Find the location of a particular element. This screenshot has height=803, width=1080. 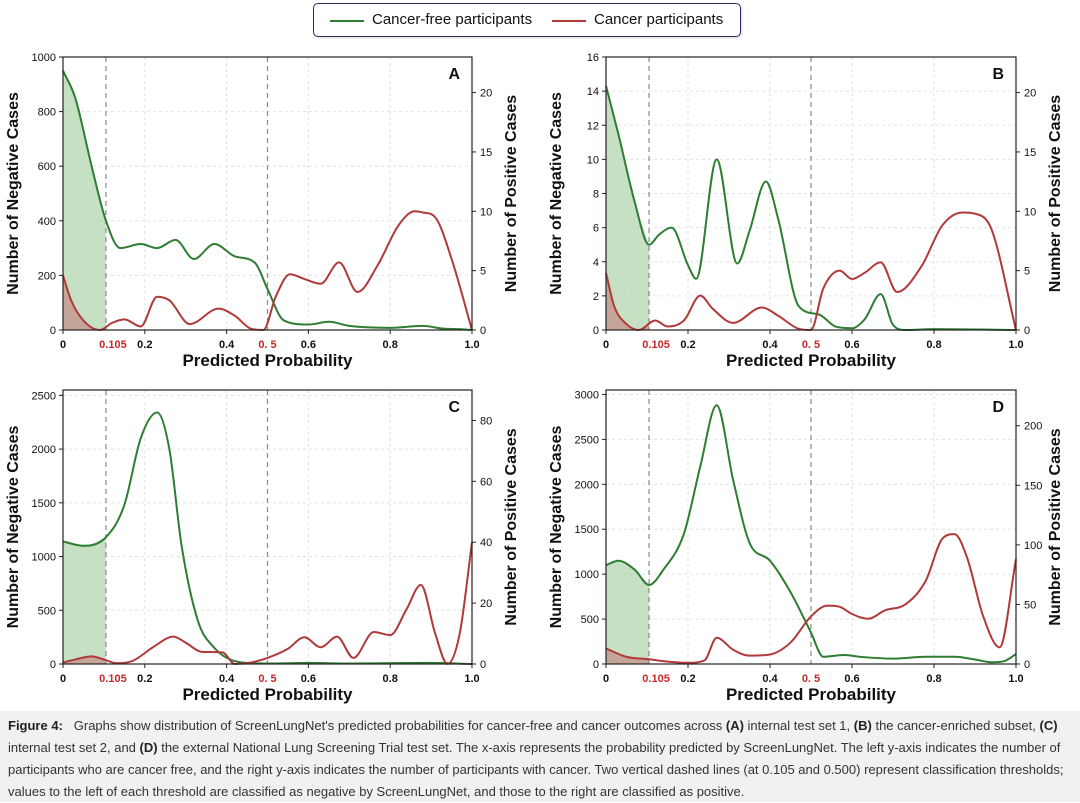

legend-line-cancer is located at coordinates (569, 21).